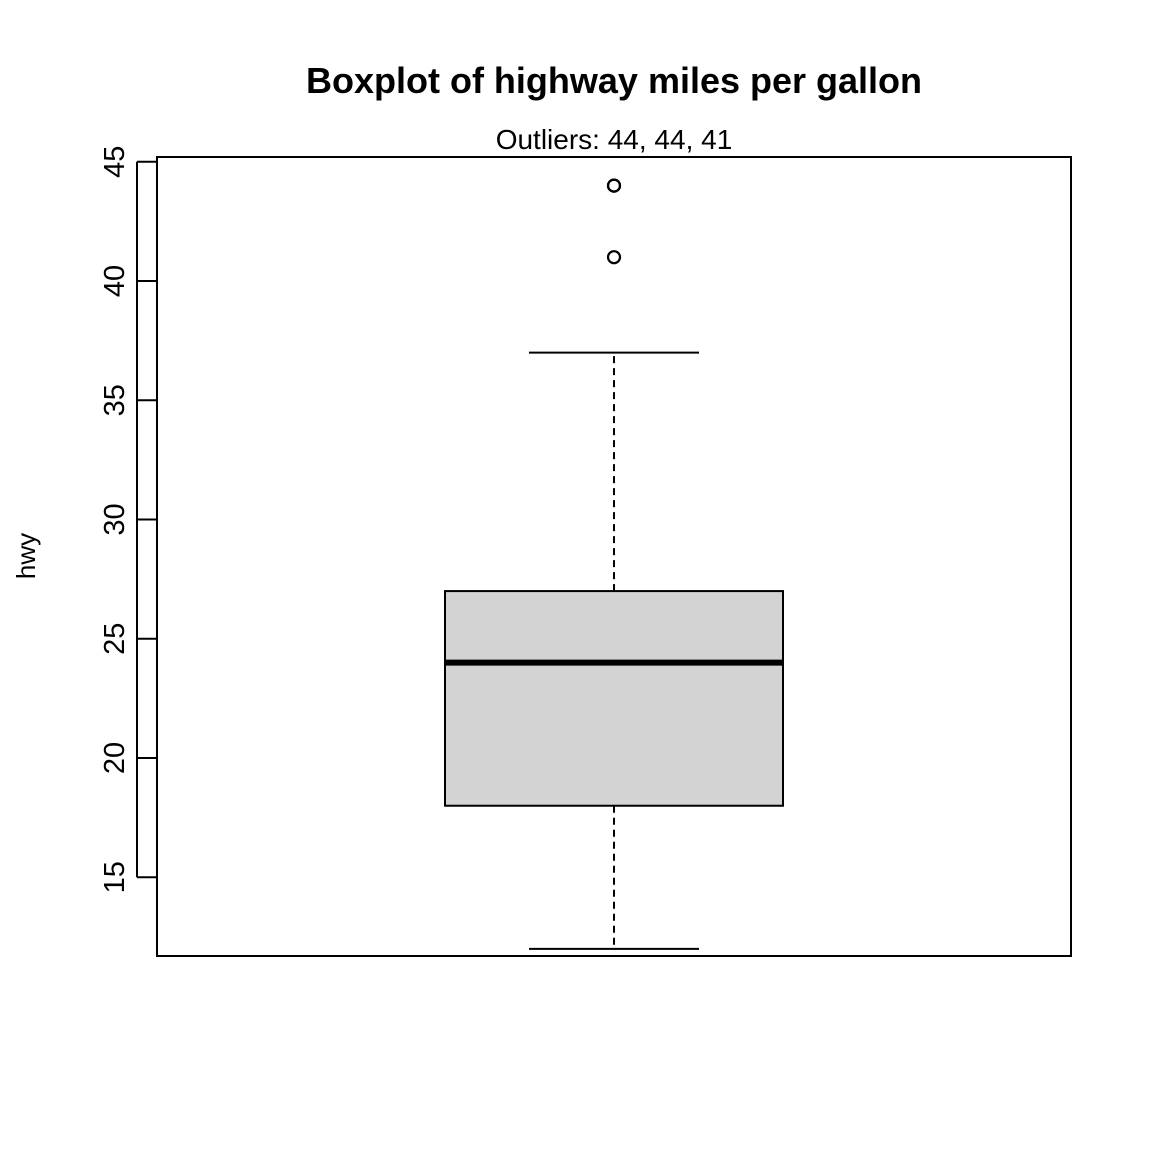  Describe the element at coordinates (26, 556) in the screenshot. I see `y-axis-title: hwy` at that location.